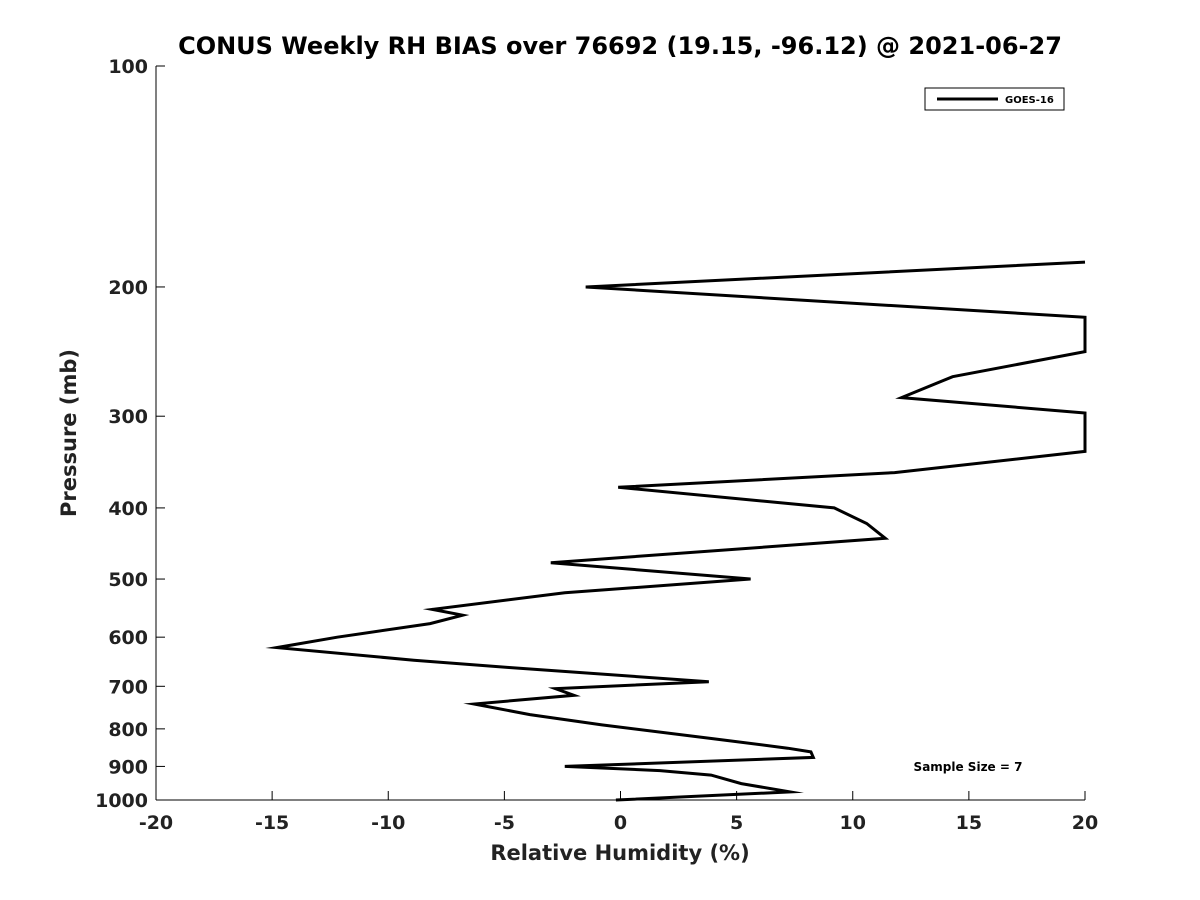  I want to click on y-tick-label: 800, so click(128, 730).